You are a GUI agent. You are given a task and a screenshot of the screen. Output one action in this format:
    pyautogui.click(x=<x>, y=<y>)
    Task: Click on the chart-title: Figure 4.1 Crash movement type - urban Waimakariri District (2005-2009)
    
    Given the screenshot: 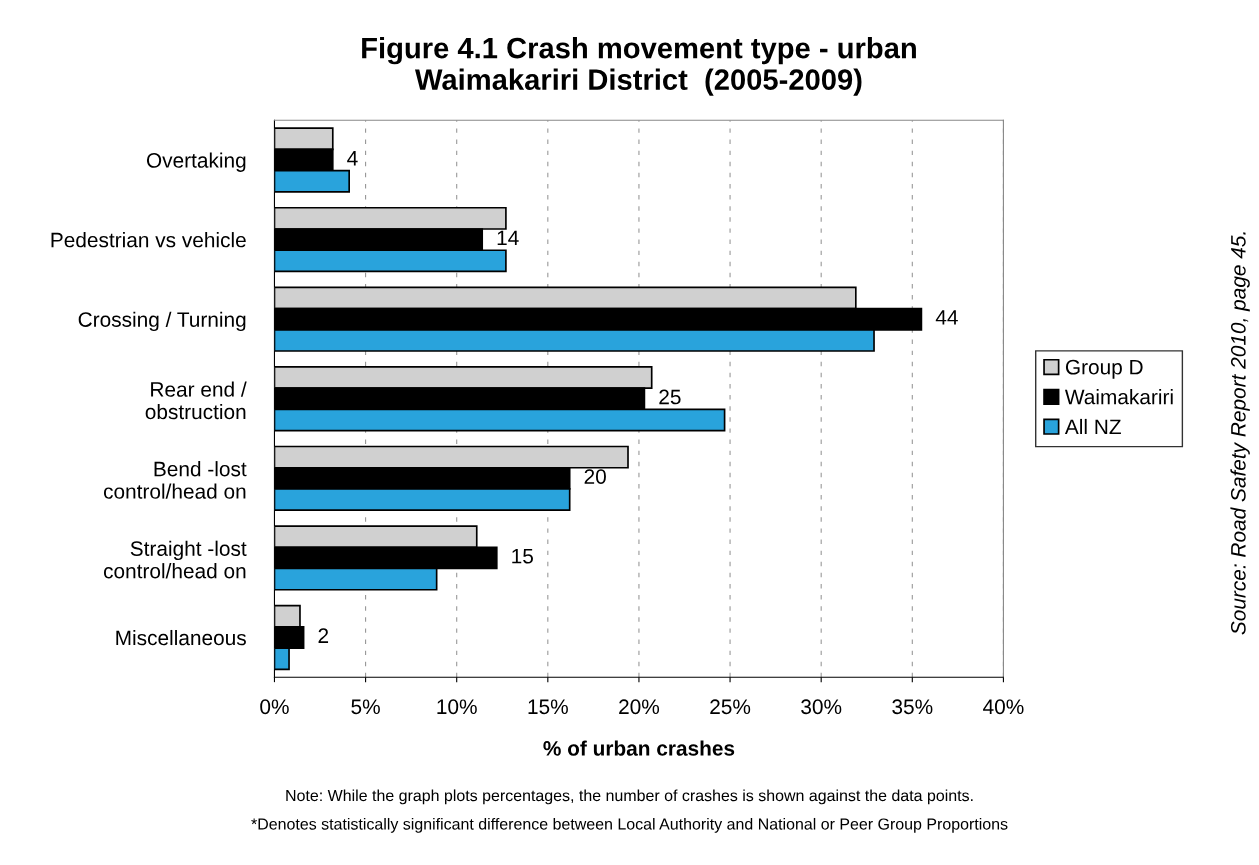 What is the action you would take?
    pyautogui.click(x=639, y=66)
    